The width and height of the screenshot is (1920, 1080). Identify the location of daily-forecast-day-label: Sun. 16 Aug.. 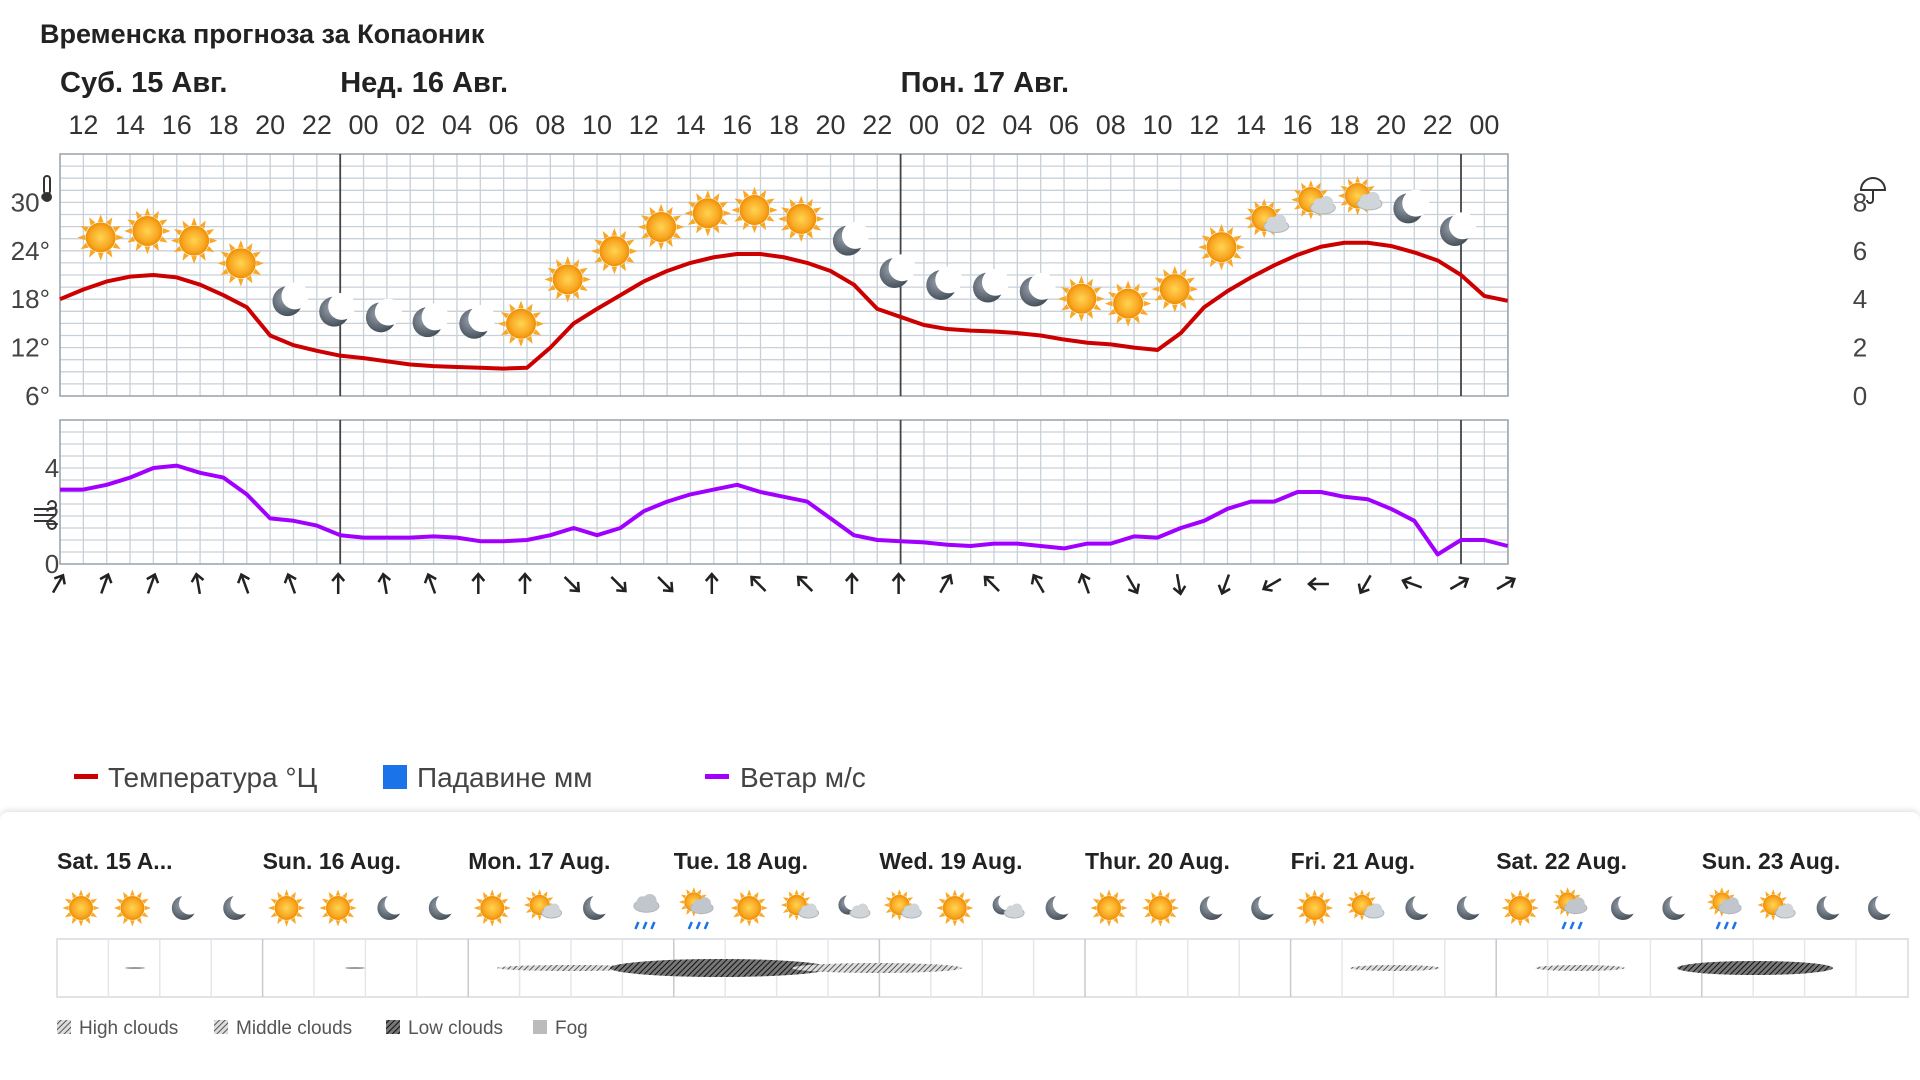
(332, 861).